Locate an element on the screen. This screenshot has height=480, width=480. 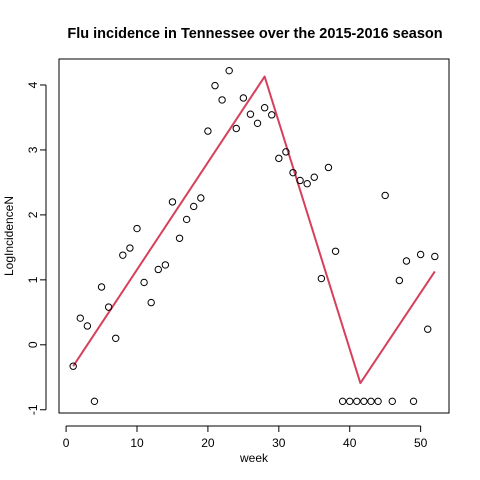
y-tick-label: 3 is located at coordinates (33, 149).